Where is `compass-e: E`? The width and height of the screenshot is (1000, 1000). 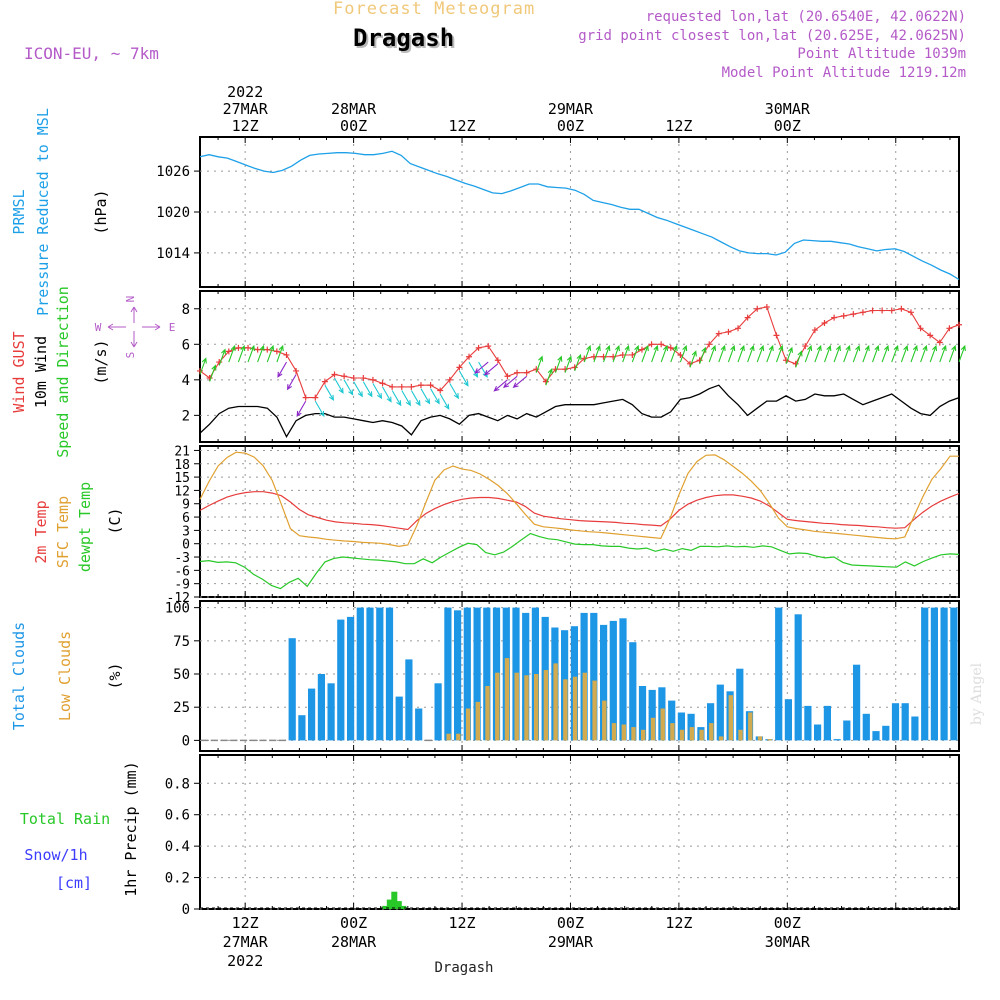
compass-e: E is located at coordinates (172, 327).